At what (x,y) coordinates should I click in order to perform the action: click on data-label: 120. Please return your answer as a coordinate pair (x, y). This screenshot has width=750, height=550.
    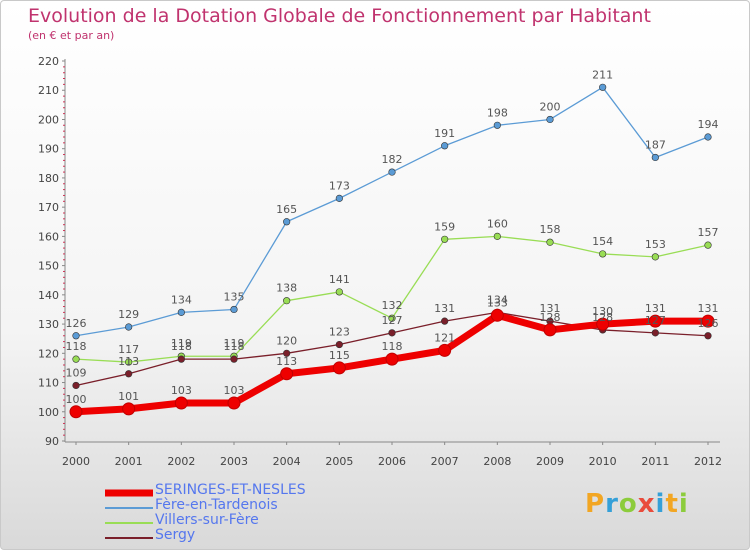
    Looking at the image, I should click on (286, 340).